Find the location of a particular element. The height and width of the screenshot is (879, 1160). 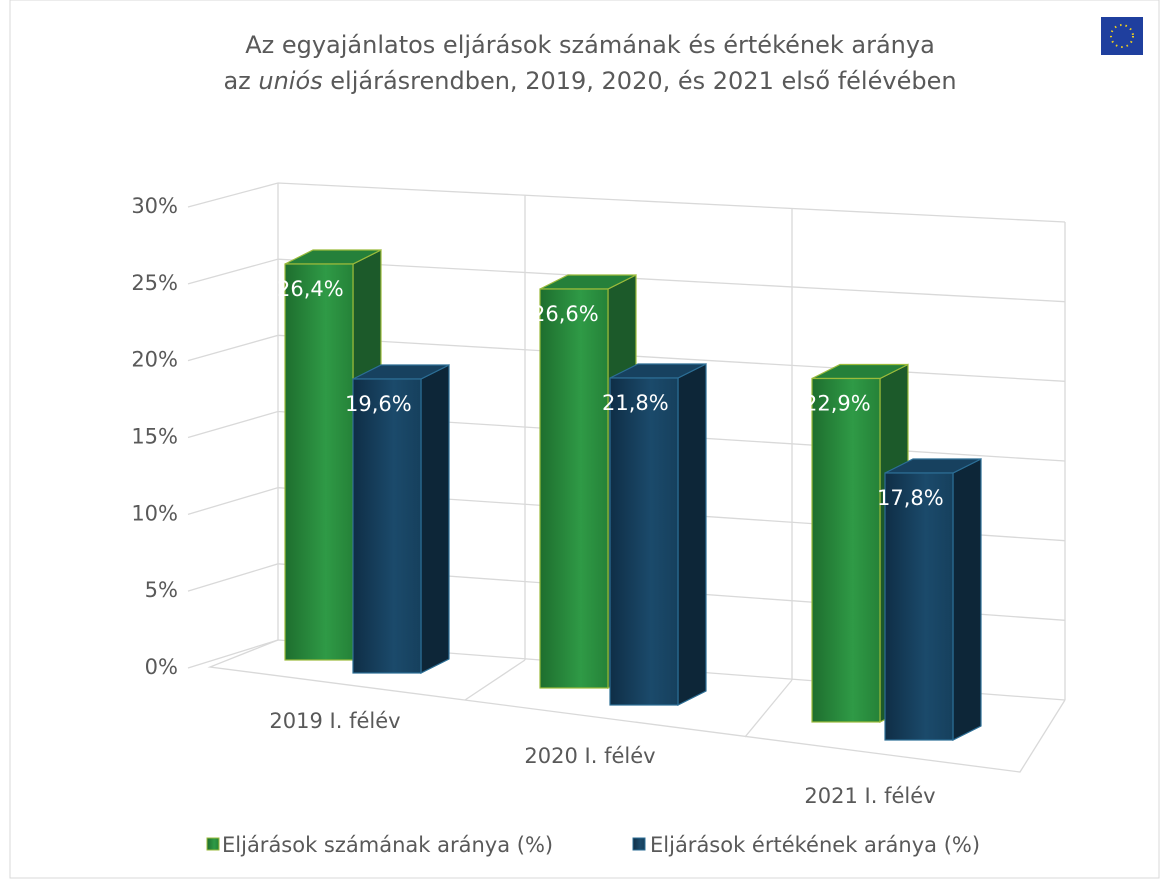

title-part: uniós is located at coordinates (290, 81).